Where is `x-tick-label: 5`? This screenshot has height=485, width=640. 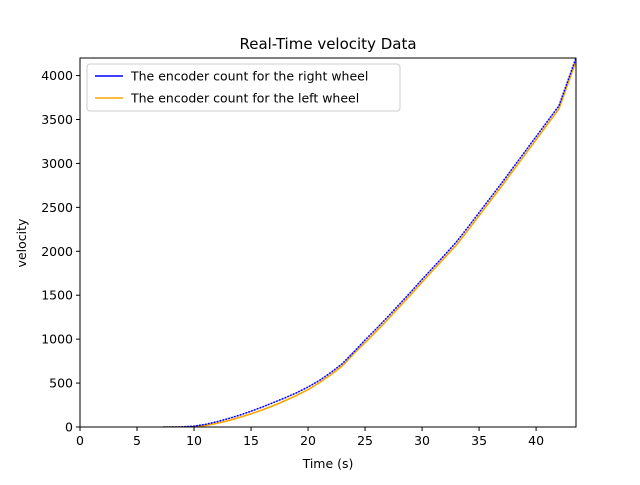
x-tick-label: 5 is located at coordinates (137, 440).